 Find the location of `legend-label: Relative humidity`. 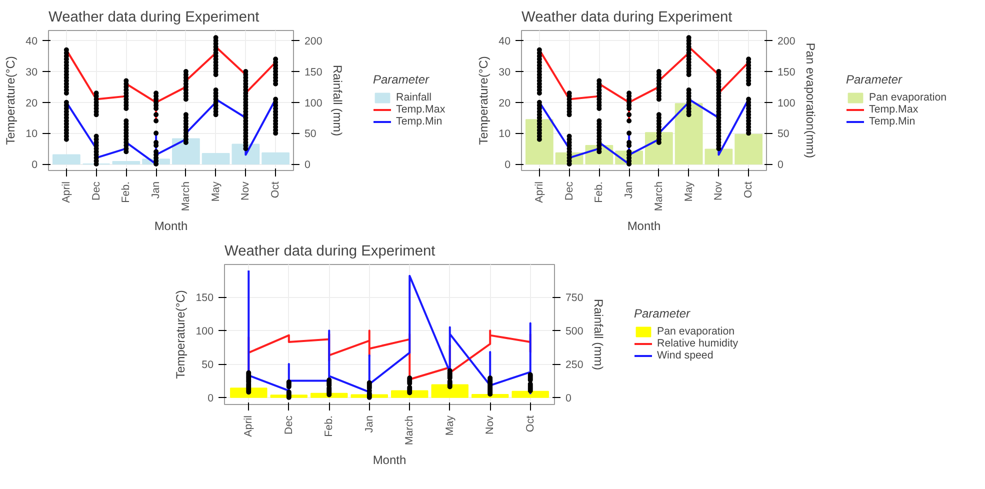

legend-label: Relative humidity is located at coordinates (697, 344).